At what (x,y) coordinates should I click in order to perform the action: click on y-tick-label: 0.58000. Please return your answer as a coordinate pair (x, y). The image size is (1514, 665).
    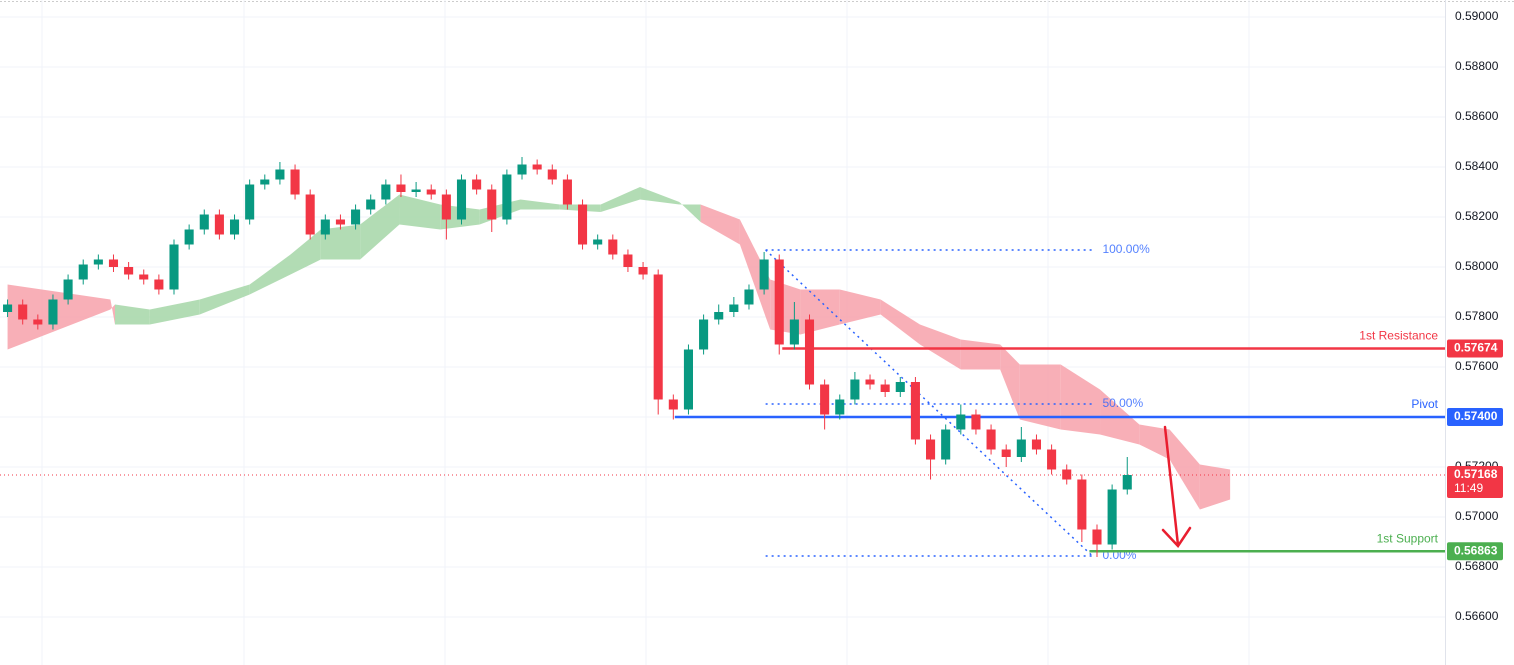
    Looking at the image, I should click on (1477, 266).